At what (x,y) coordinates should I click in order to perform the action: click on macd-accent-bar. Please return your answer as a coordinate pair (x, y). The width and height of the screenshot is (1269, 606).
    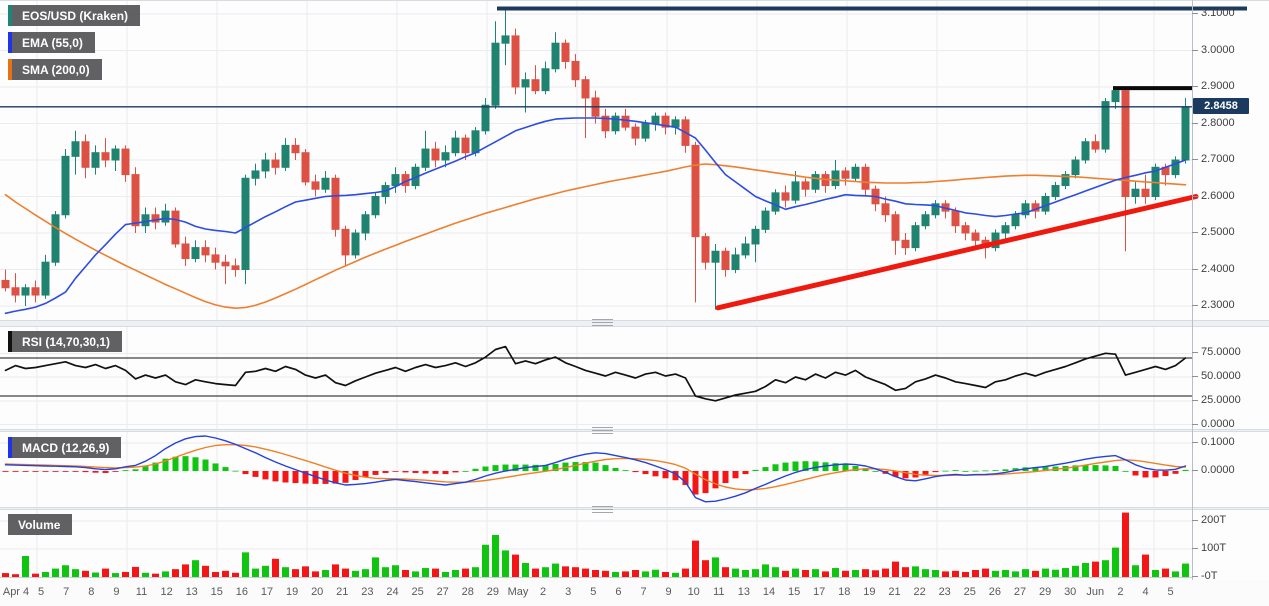
    Looking at the image, I should click on (10, 447).